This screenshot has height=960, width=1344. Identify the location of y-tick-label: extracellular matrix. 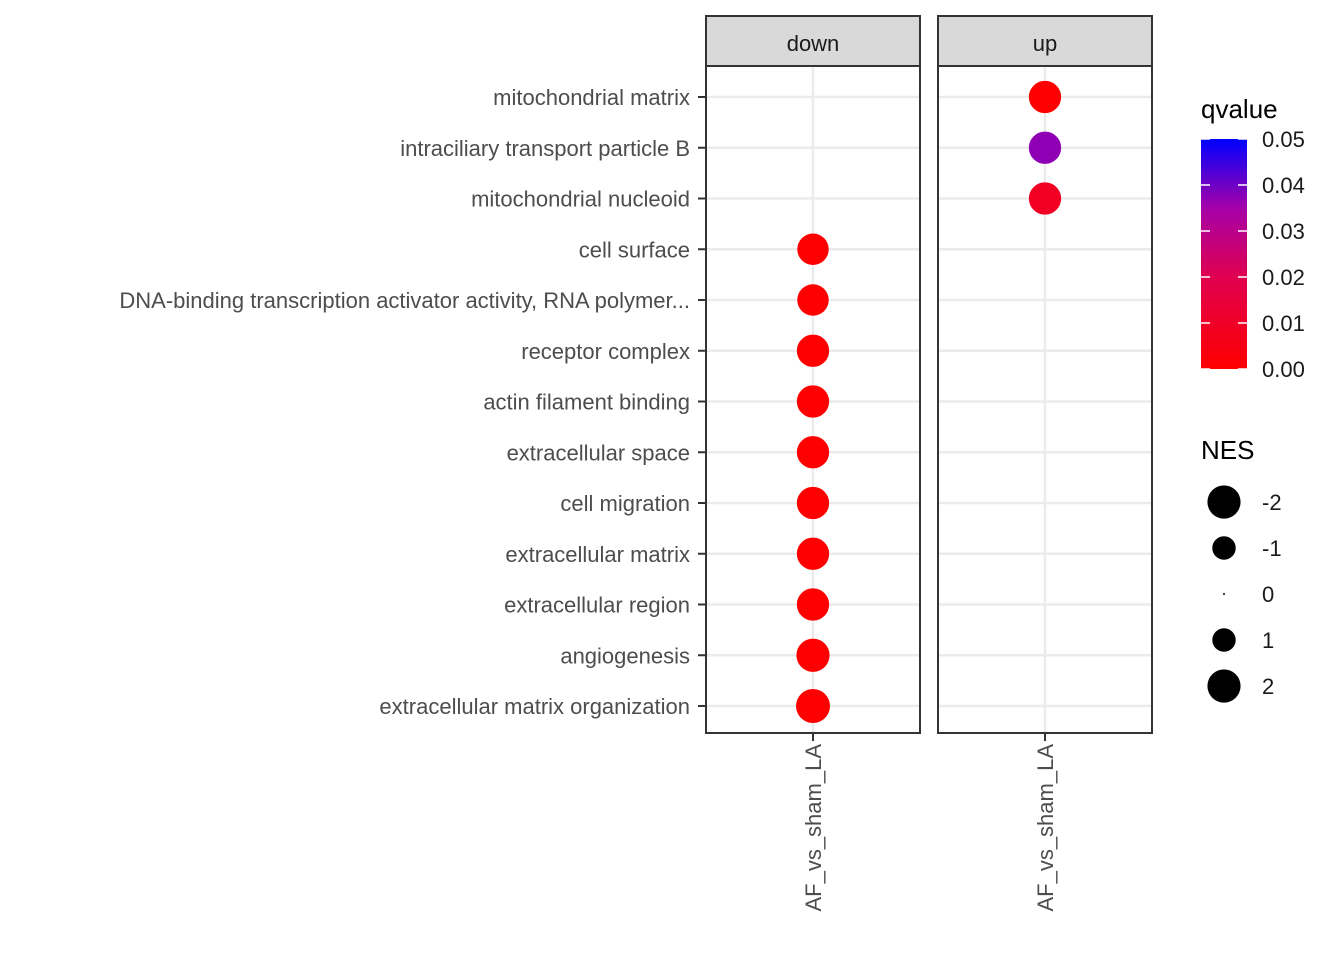
(597, 554).